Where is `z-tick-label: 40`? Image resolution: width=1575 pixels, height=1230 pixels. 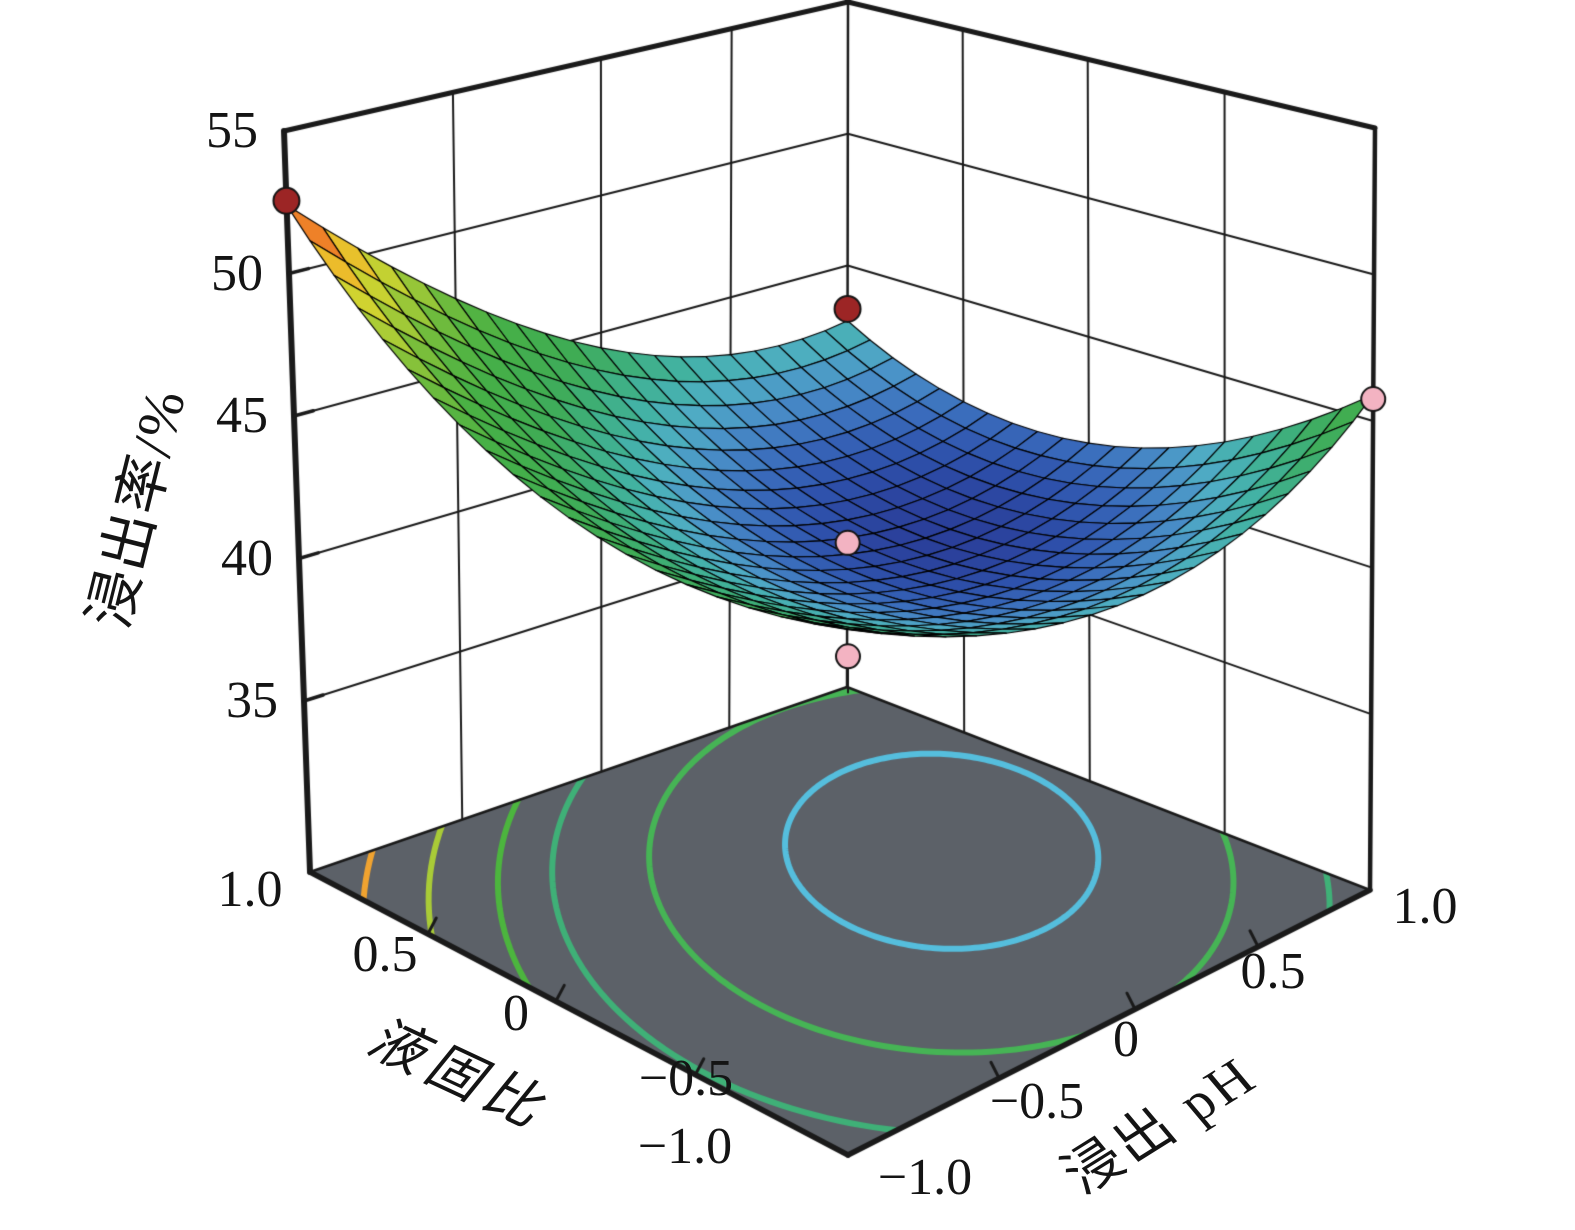 z-tick-label: 40 is located at coordinates (247, 558).